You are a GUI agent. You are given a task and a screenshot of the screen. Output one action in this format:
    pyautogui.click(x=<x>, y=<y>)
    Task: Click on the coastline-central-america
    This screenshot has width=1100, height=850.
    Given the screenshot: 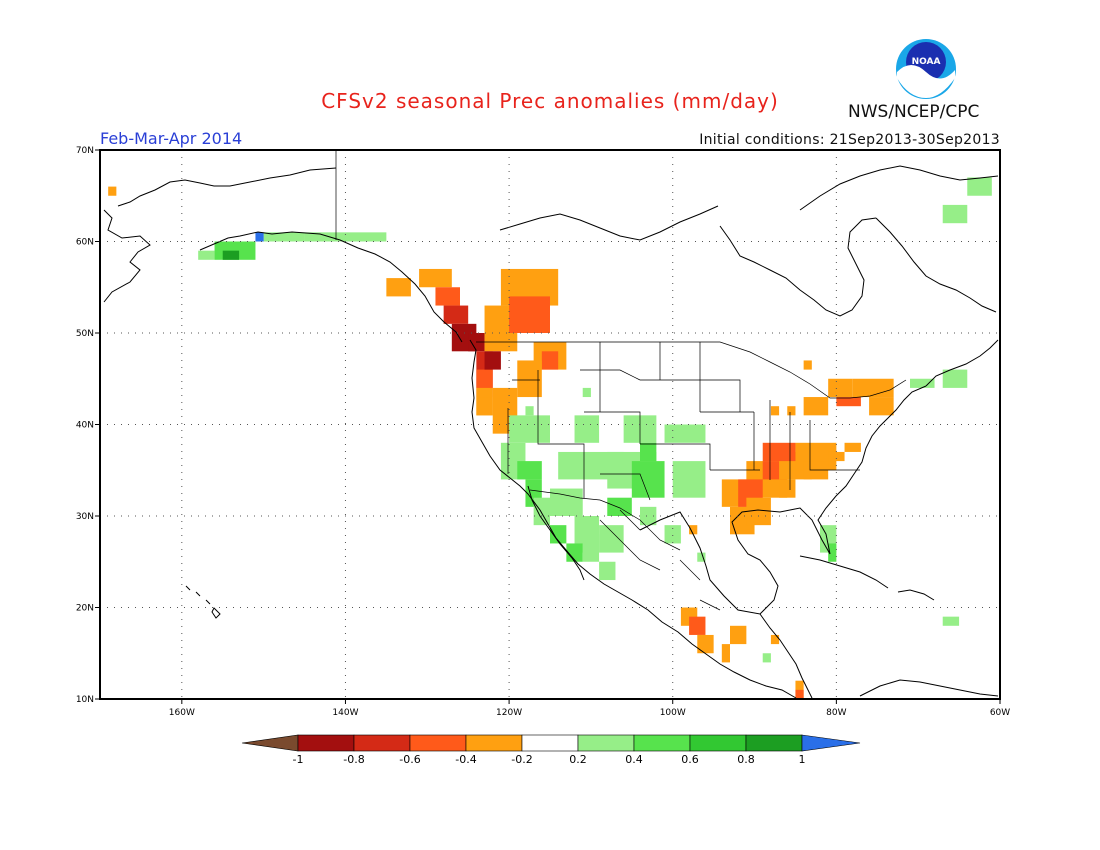 What is the action you would take?
    pyautogui.click(x=786, y=656)
    